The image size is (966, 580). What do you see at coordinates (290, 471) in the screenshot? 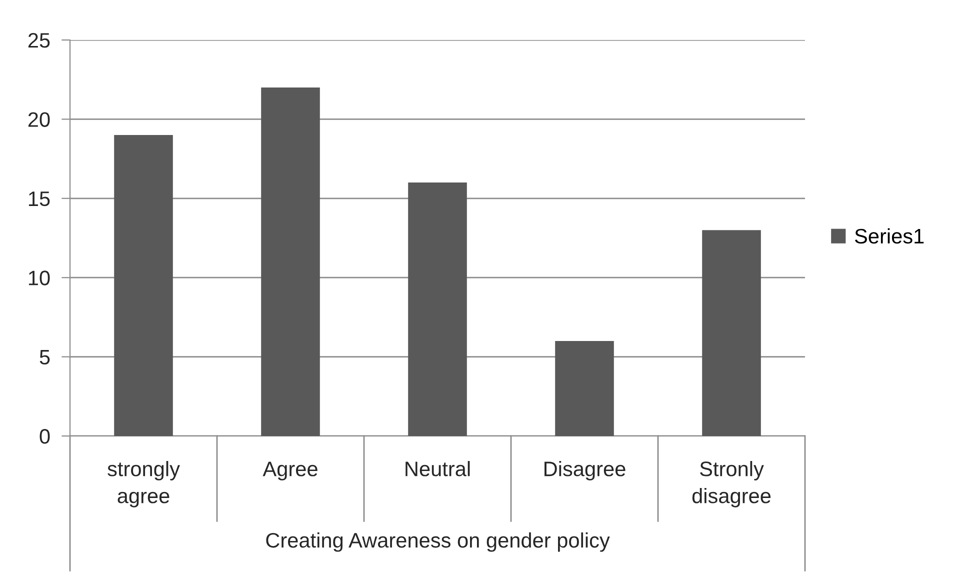
I see `x-tick-label: Agree` at bounding box center [290, 471].